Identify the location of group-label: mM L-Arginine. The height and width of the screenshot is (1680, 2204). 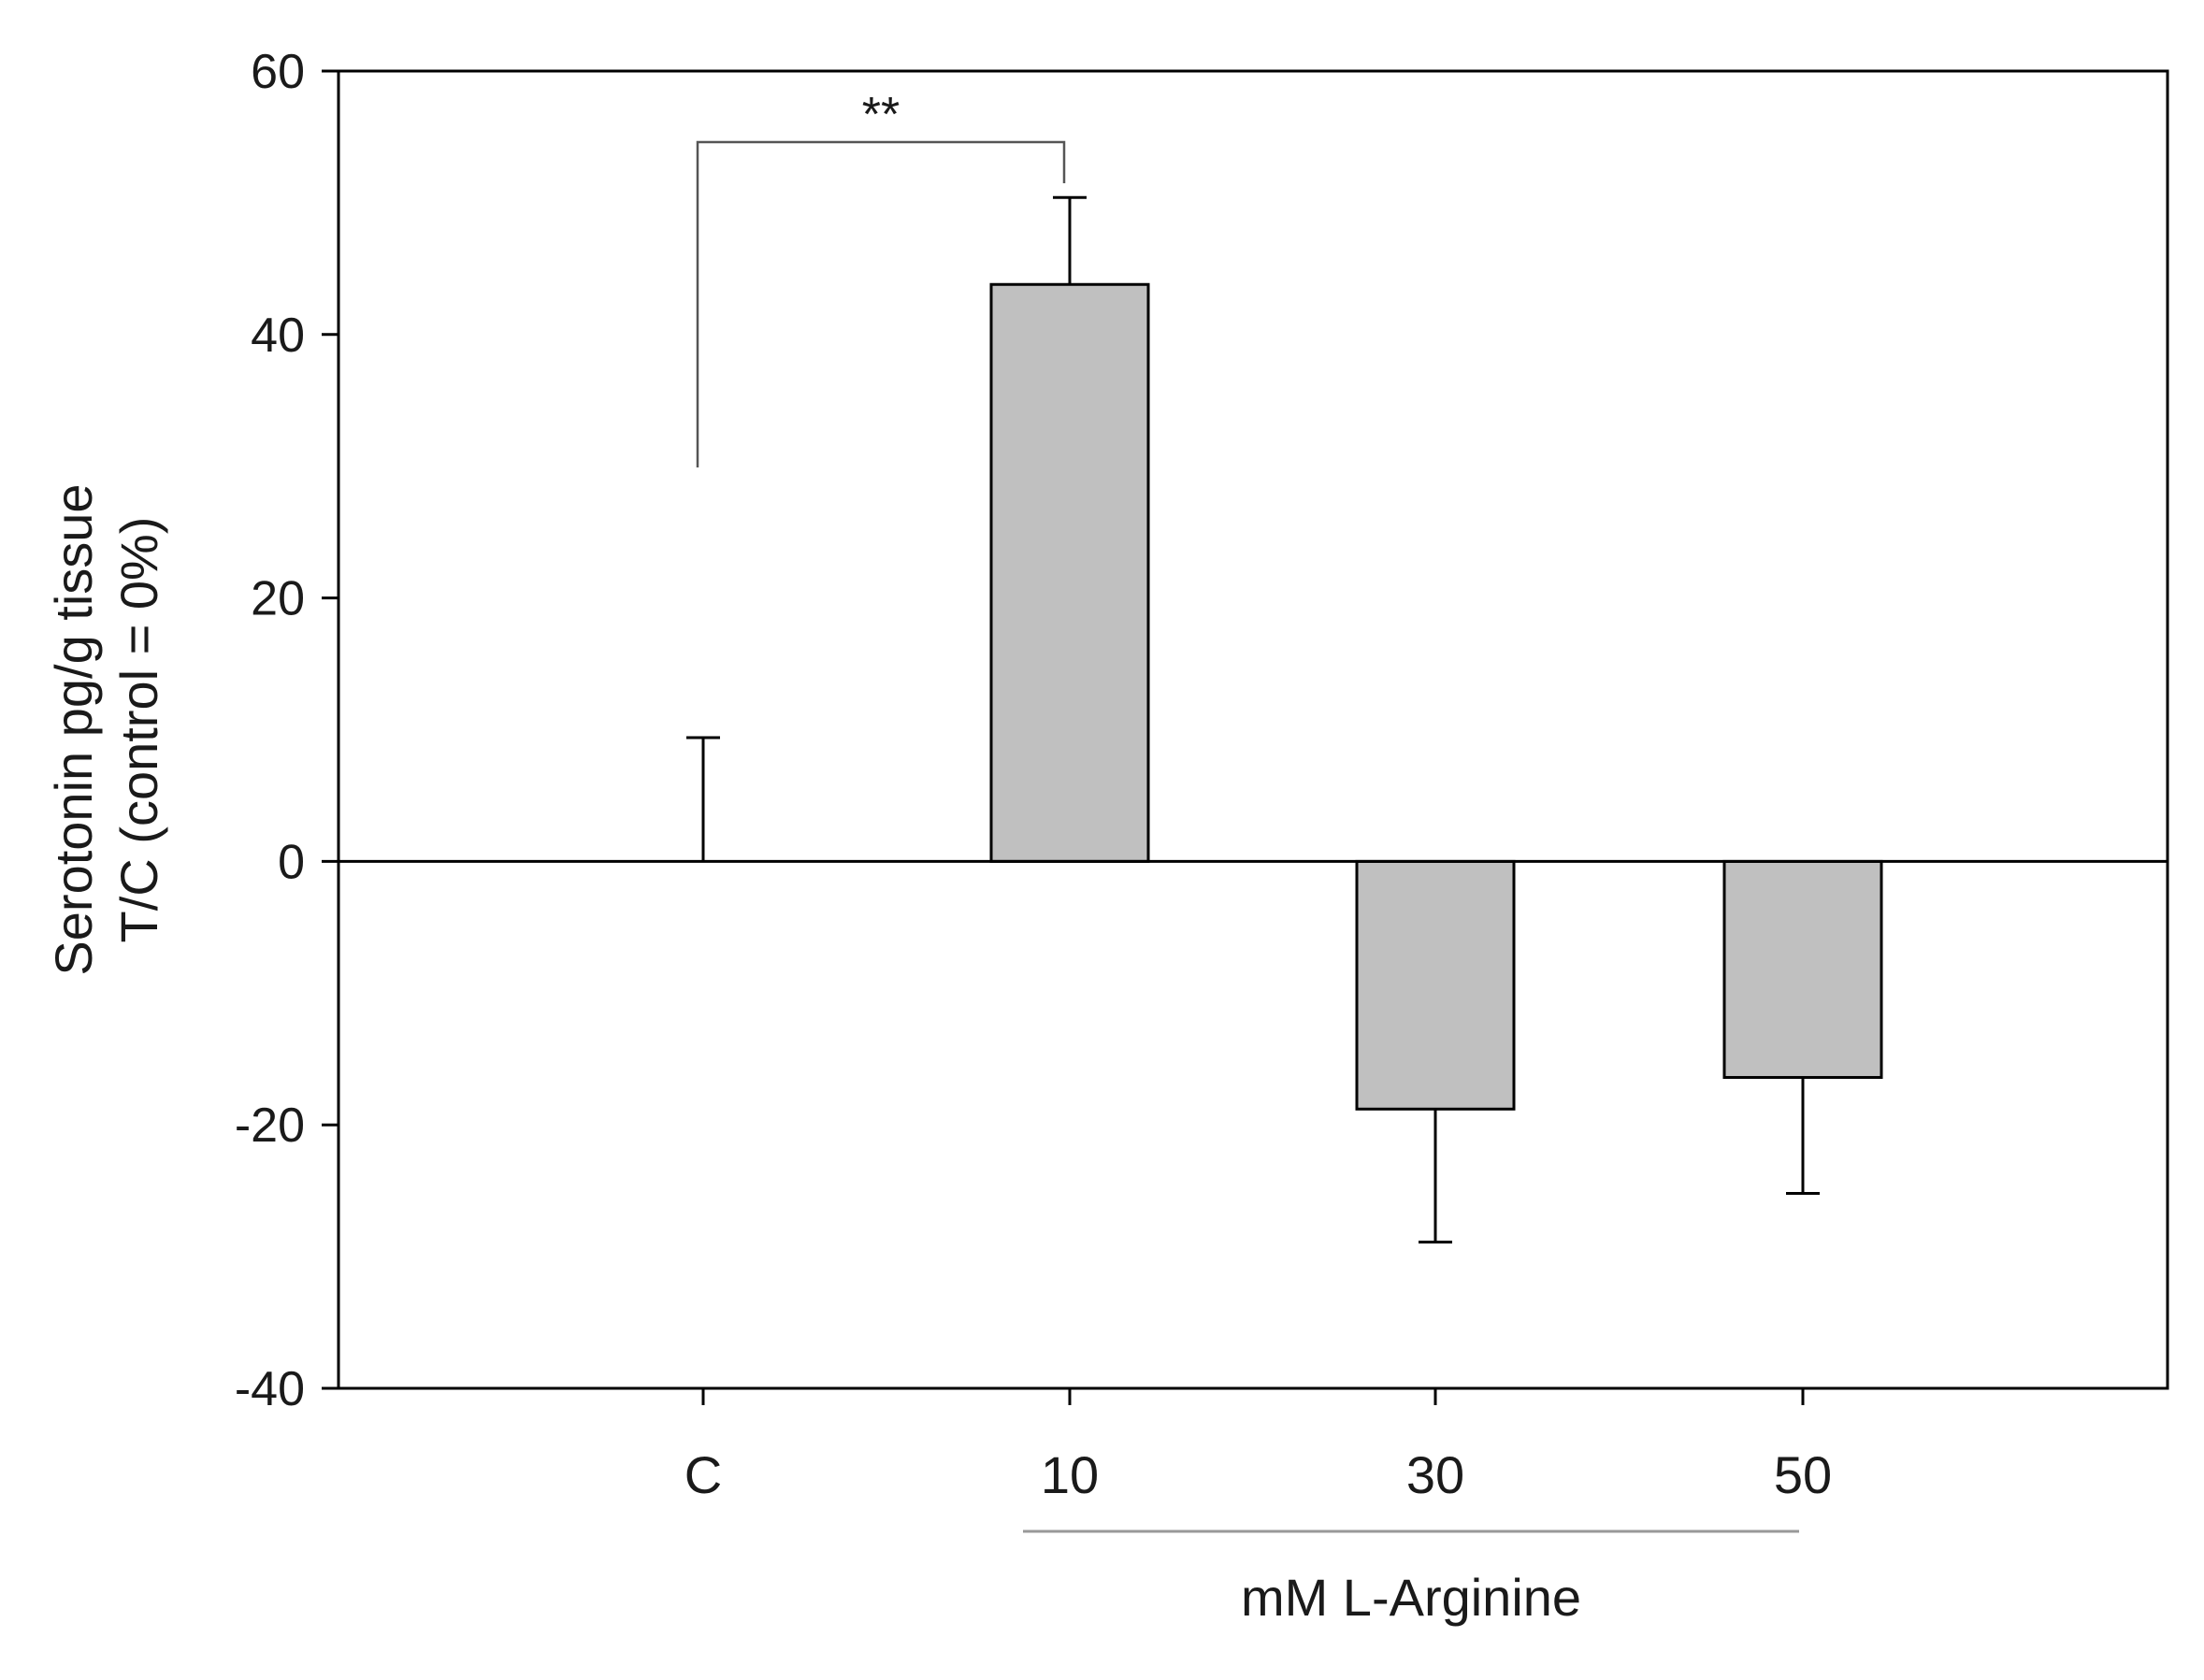
(1411, 1597).